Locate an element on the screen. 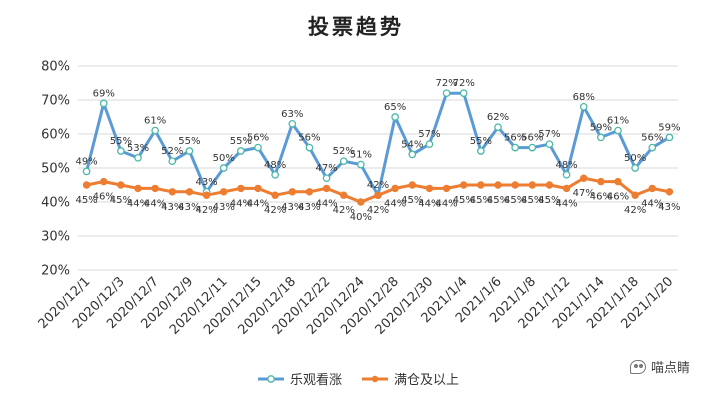  y-tick-label: 40% is located at coordinates (55, 203).